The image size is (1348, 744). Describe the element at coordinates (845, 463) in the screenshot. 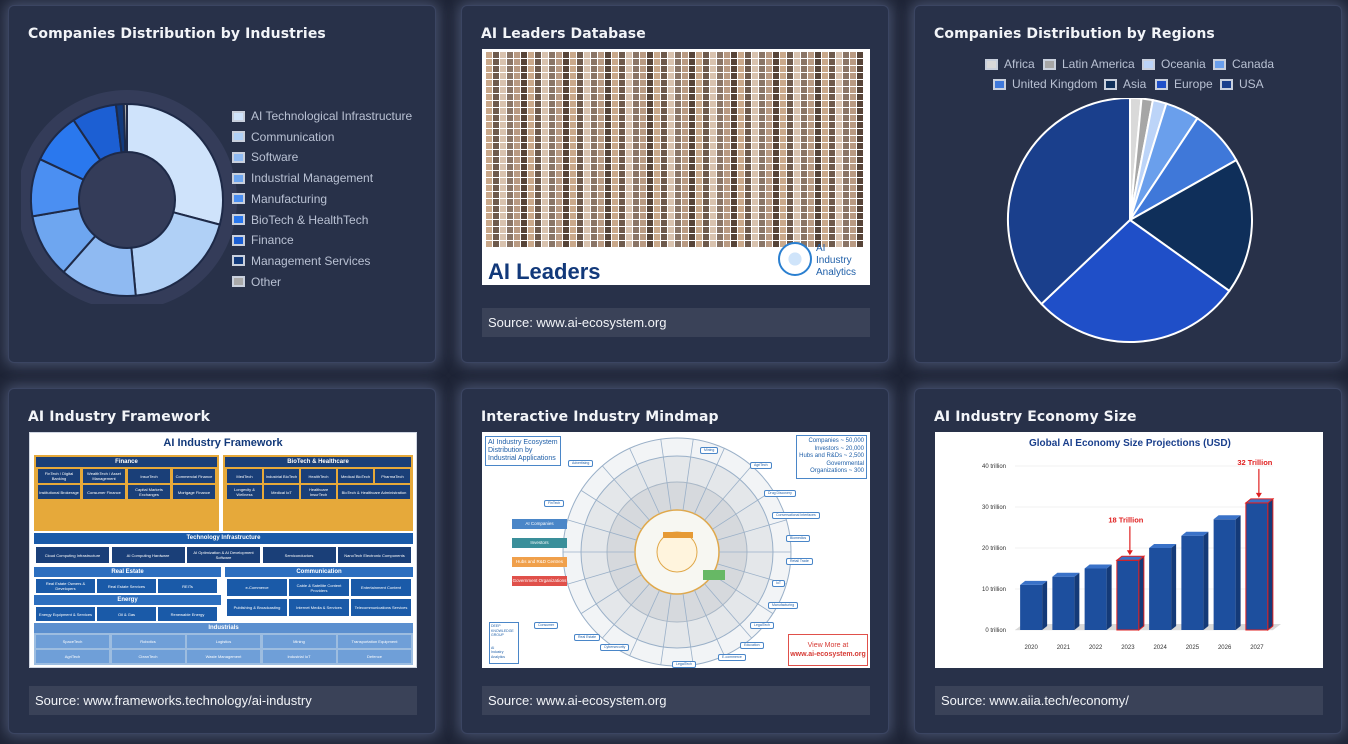

I see `mindmap-stat-gov-line1: Governmental` at that location.